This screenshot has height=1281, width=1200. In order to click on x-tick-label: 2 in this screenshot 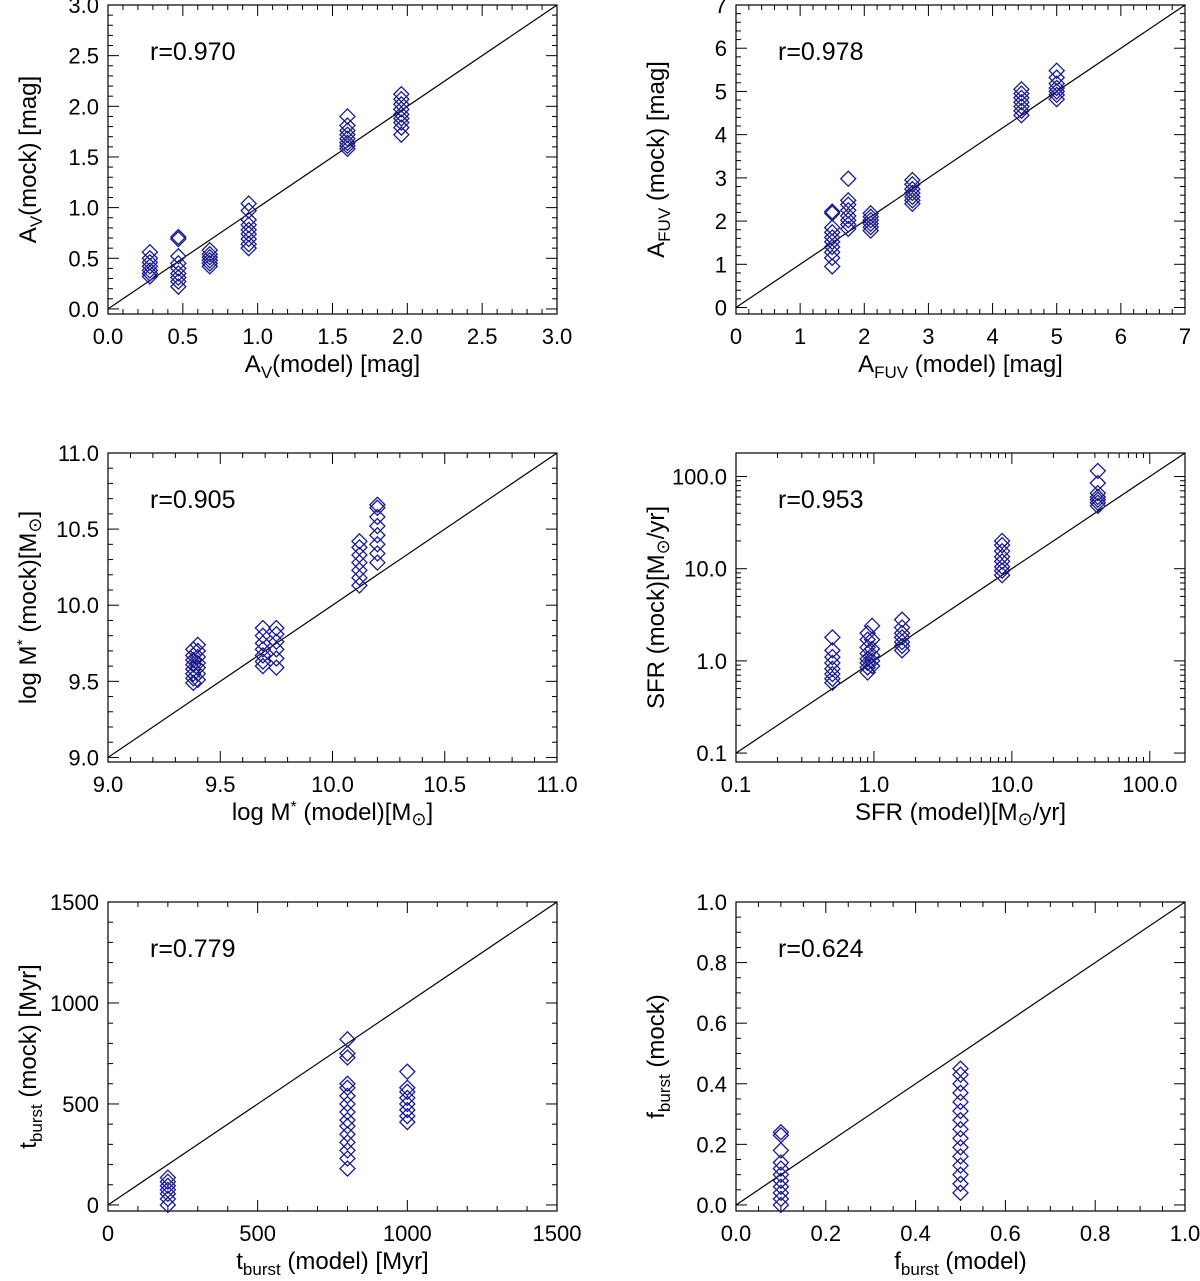, I will do `click(864, 336)`.